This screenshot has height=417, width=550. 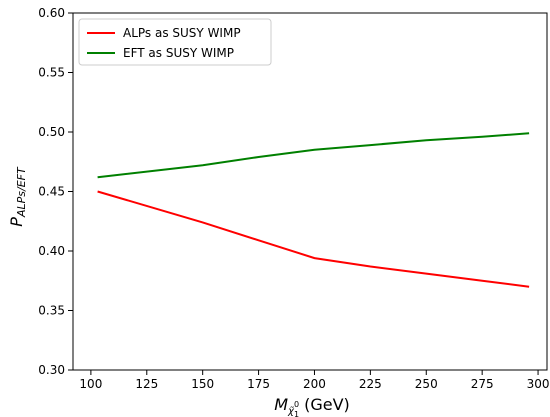 I want to click on legend-label-1: ALPs as SUSY WIMP, so click(x=182, y=33).